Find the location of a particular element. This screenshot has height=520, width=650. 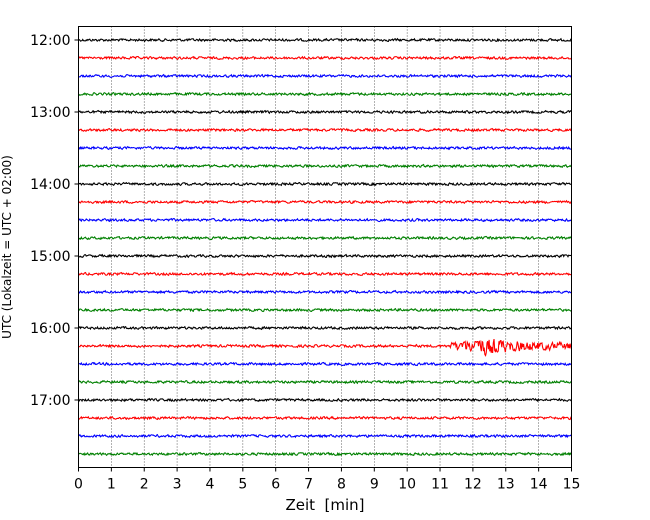

x-axis-ticks: 0 1 2 3 4 5 6 7 8 9 10 11 12 13 14 15 is located at coordinates (327, 480).